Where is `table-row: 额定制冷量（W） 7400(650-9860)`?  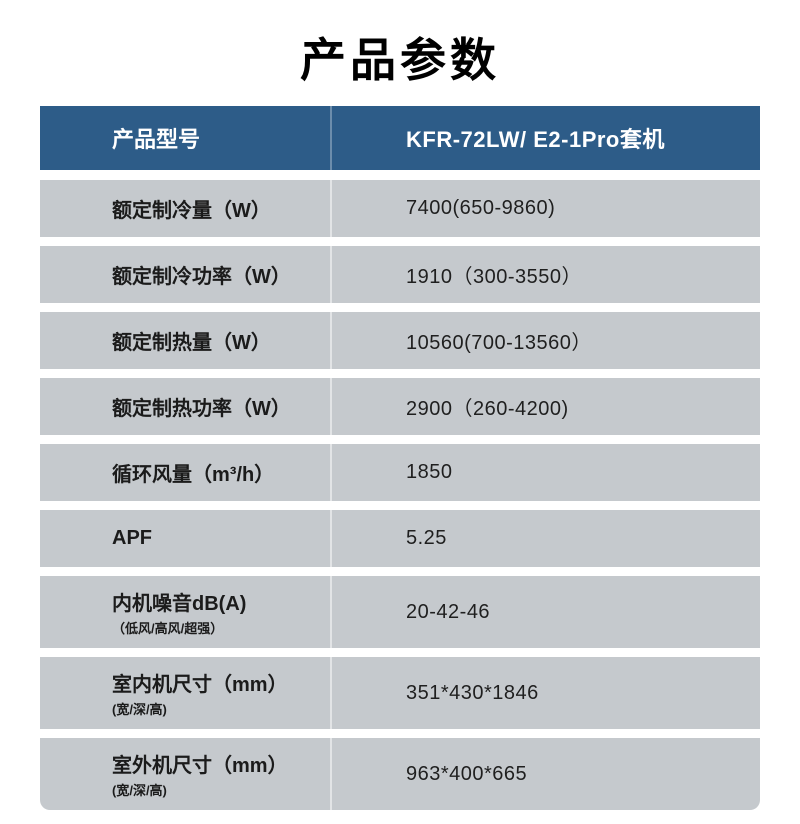
table-row: 额定制冷量（W） 7400(650-9860) is located at coordinates (400, 208).